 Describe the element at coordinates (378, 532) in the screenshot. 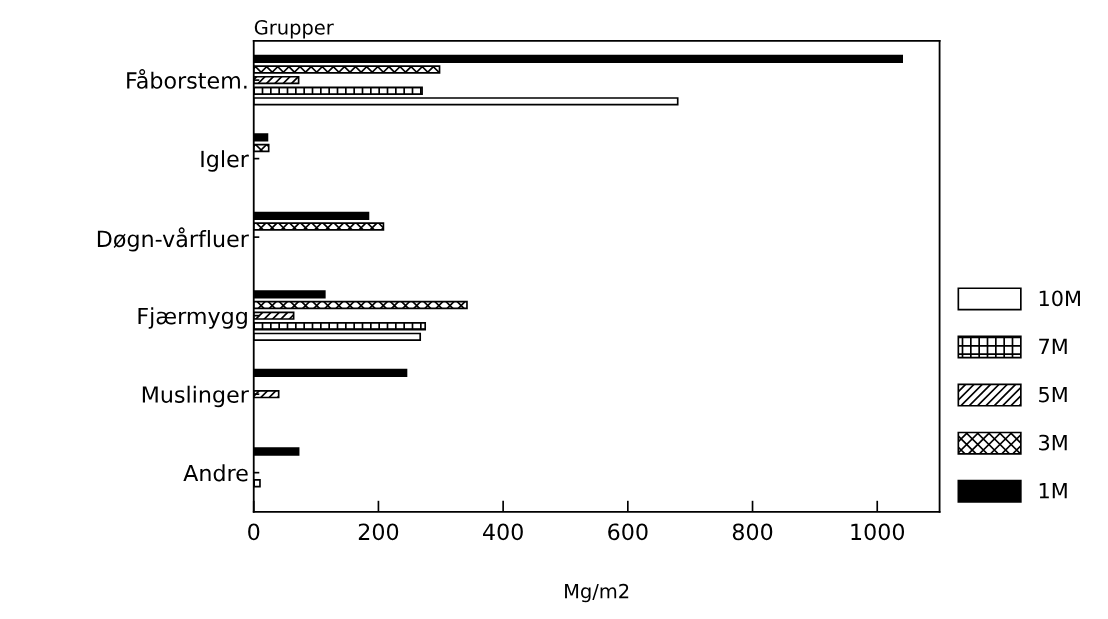

I see `x-tick-label: 200` at that location.